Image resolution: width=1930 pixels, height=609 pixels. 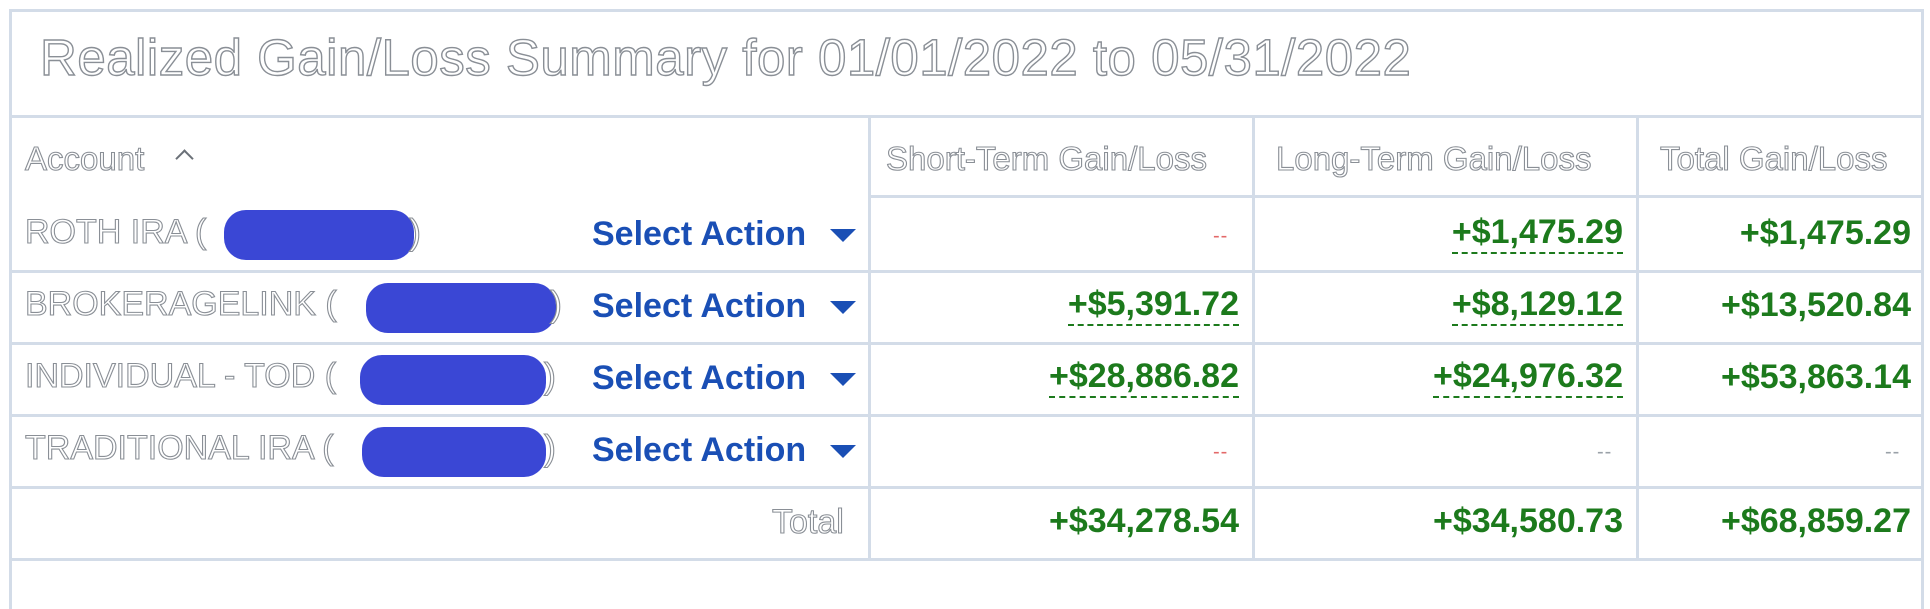 I want to click on short-term-value-link: +$5,391.72, so click(x=1153, y=306).